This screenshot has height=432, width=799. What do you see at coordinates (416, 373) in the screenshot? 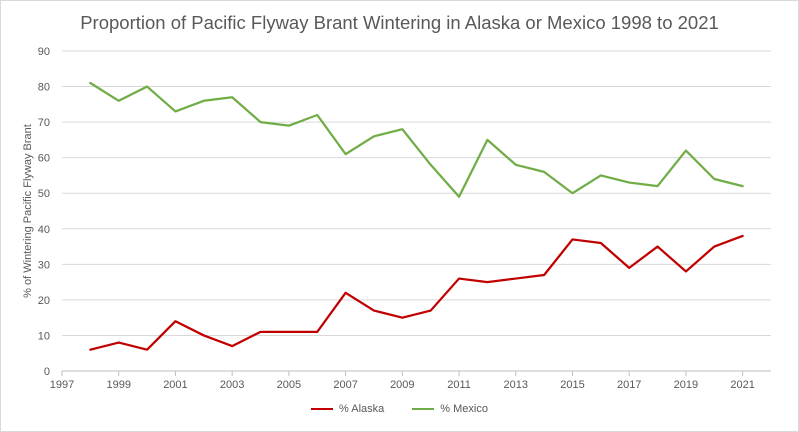
I see `axes` at bounding box center [416, 373].